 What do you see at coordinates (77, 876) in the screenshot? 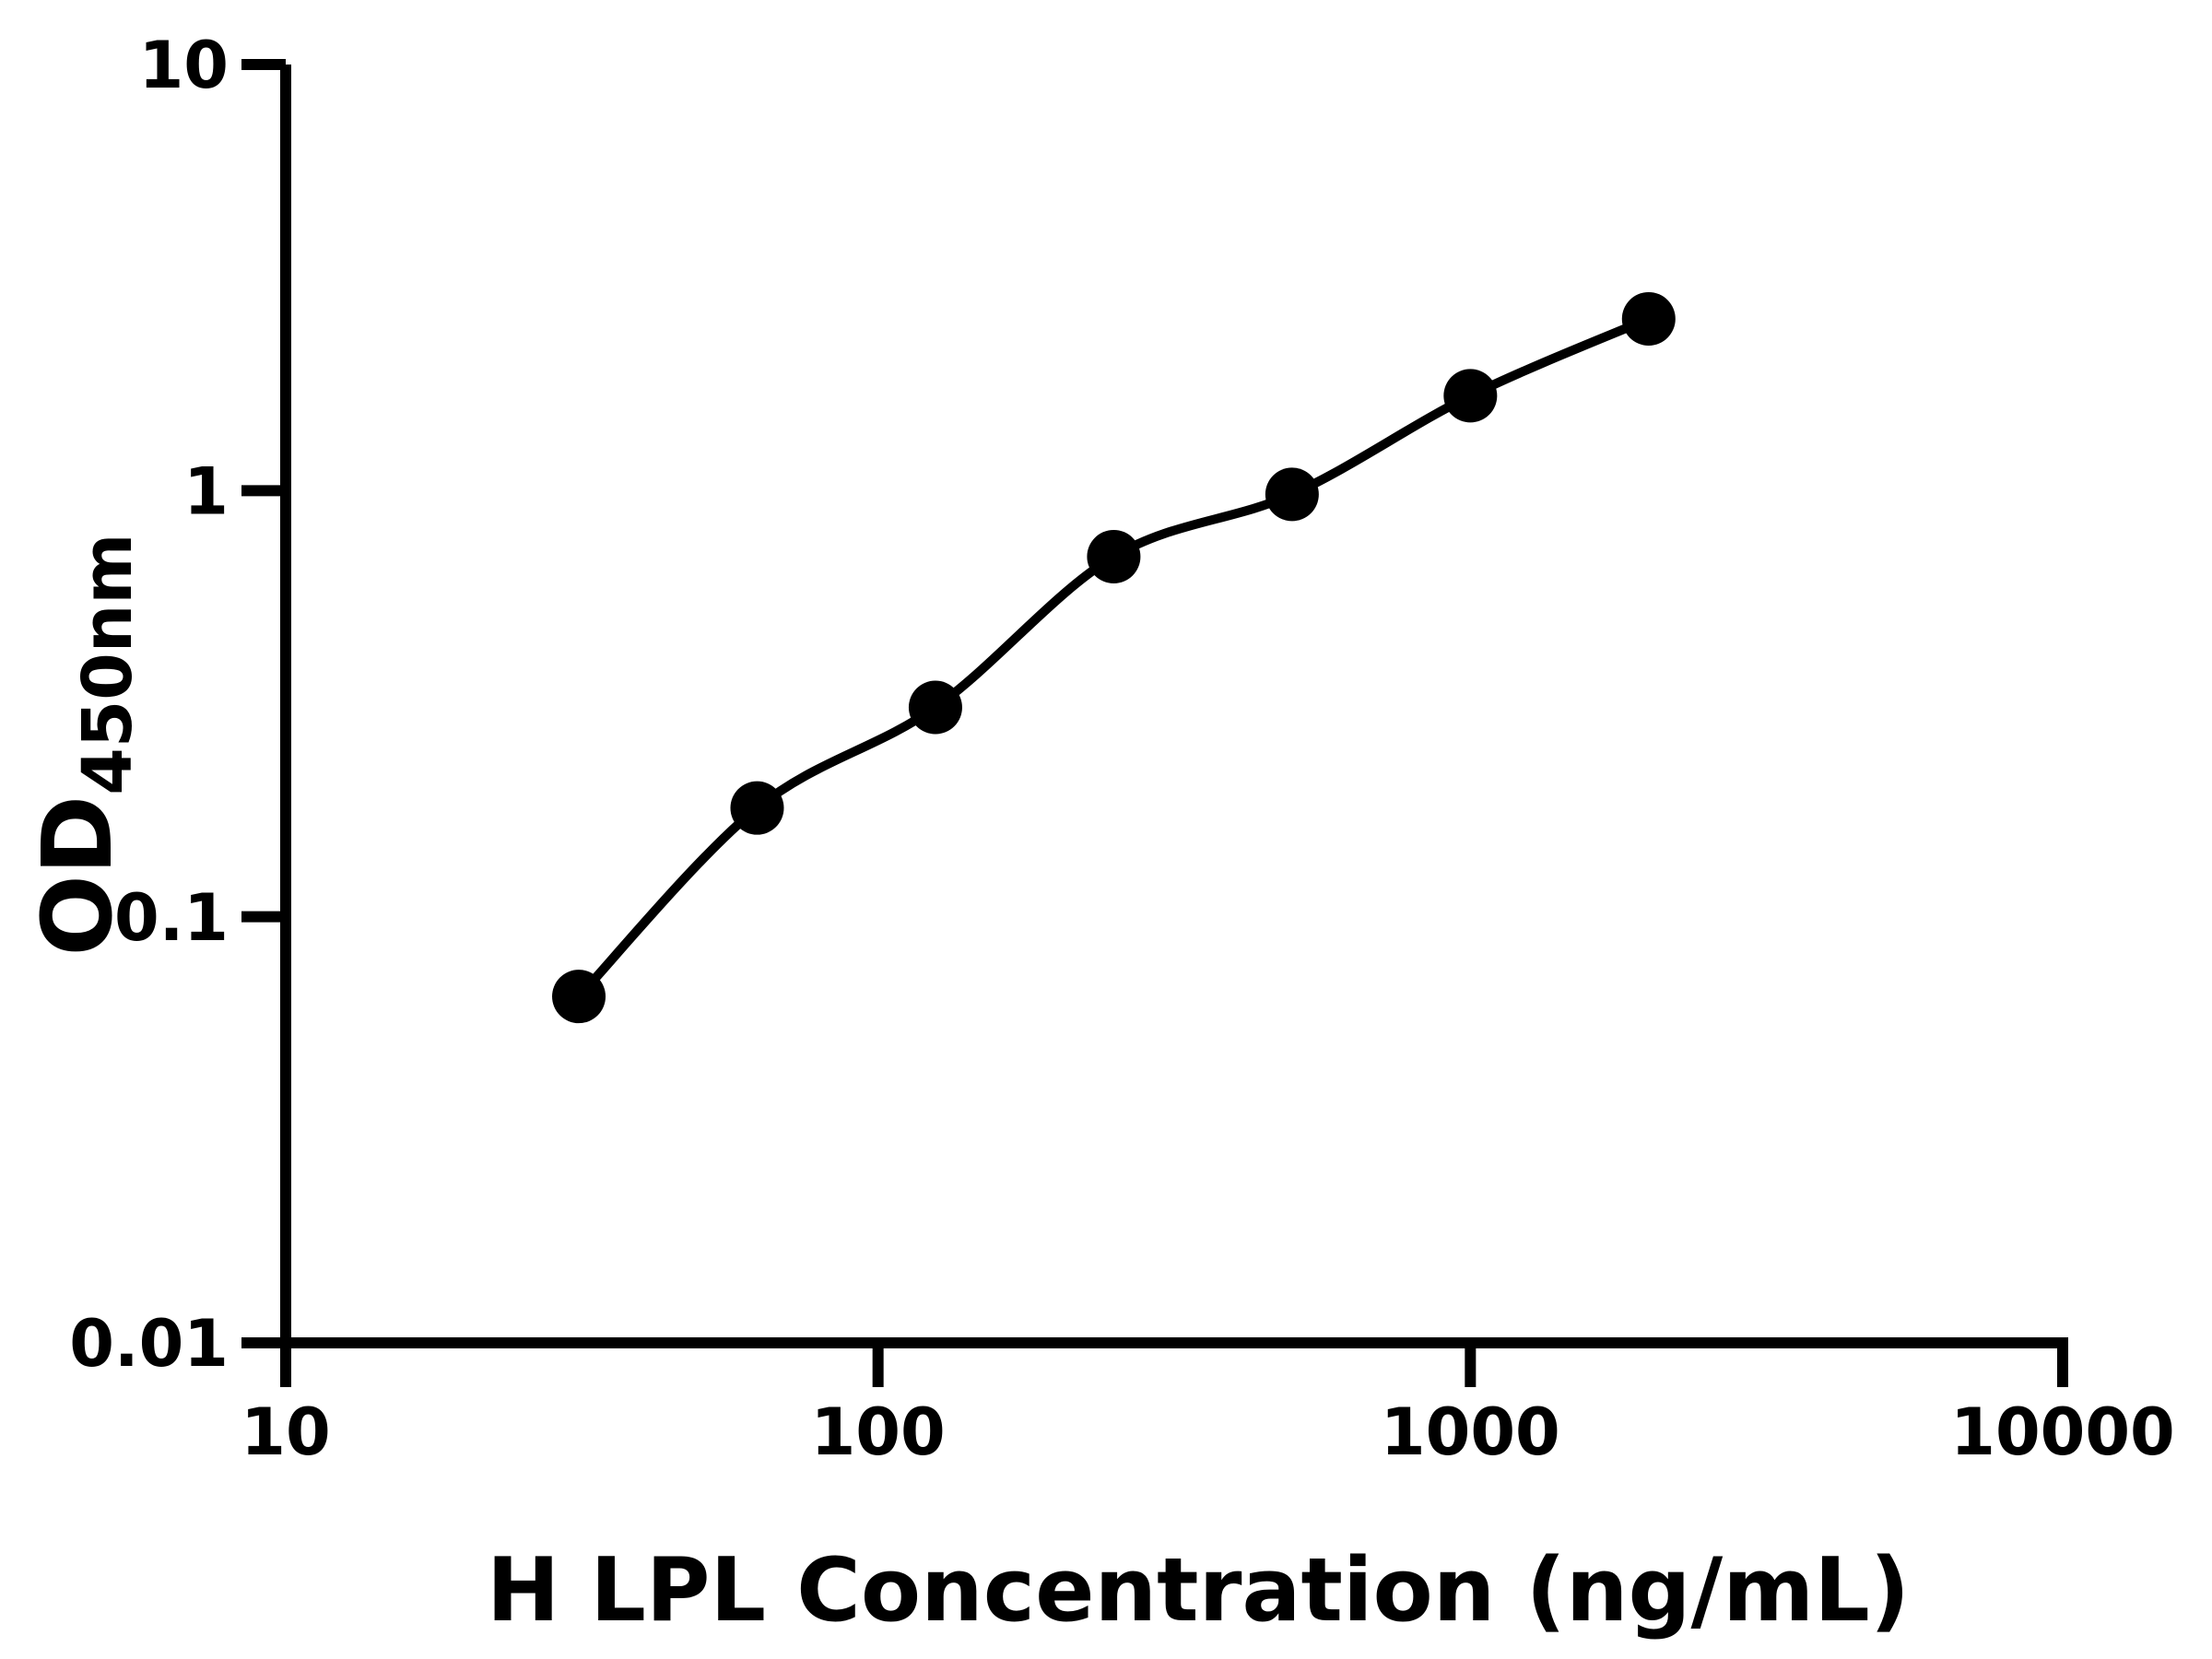
I see `y-axis-title-main: OD` at bounding box center [77, 876].